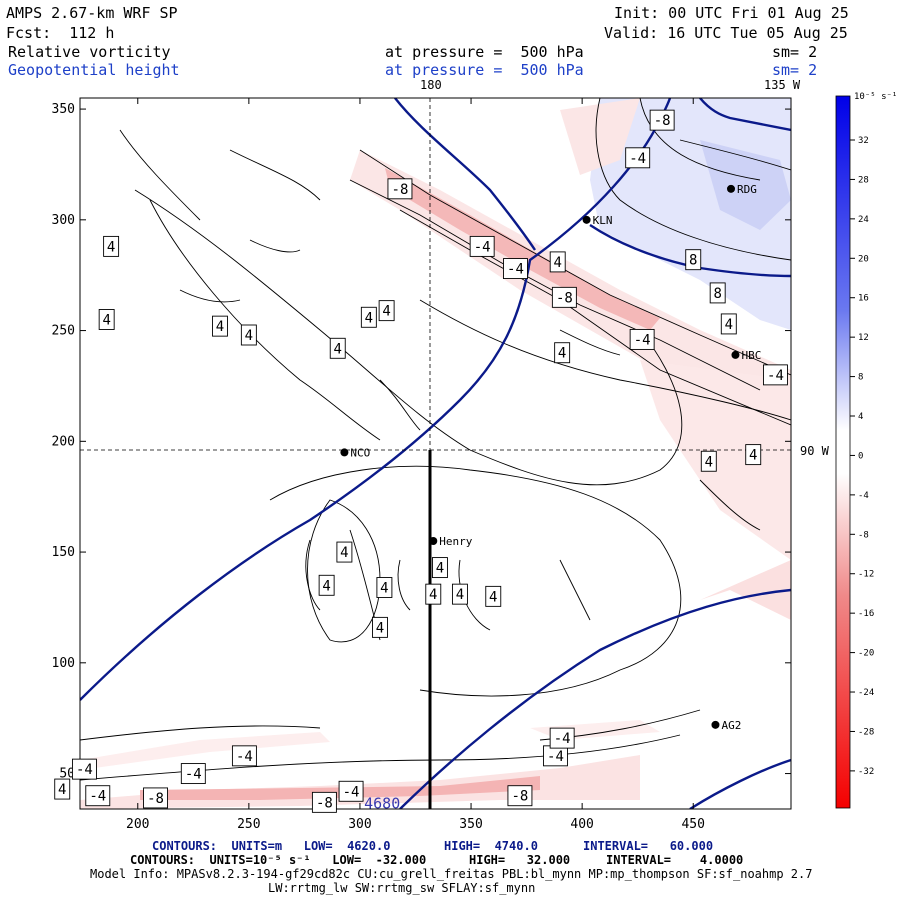  What do you see at coordinates (863, 259) in the screenshot?
I see `colorbar-tick-label: 20` at bounding box center [863, 259].